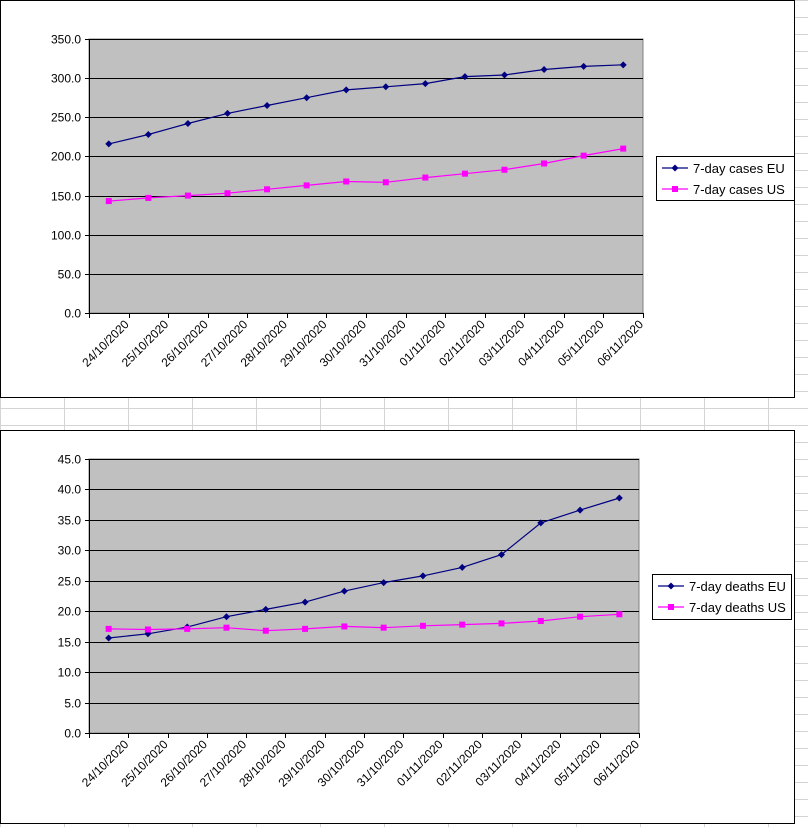 The height and width of the screenshot is (827, 808). I want to click on y-tick-label: 15.0, so click(70, 643).